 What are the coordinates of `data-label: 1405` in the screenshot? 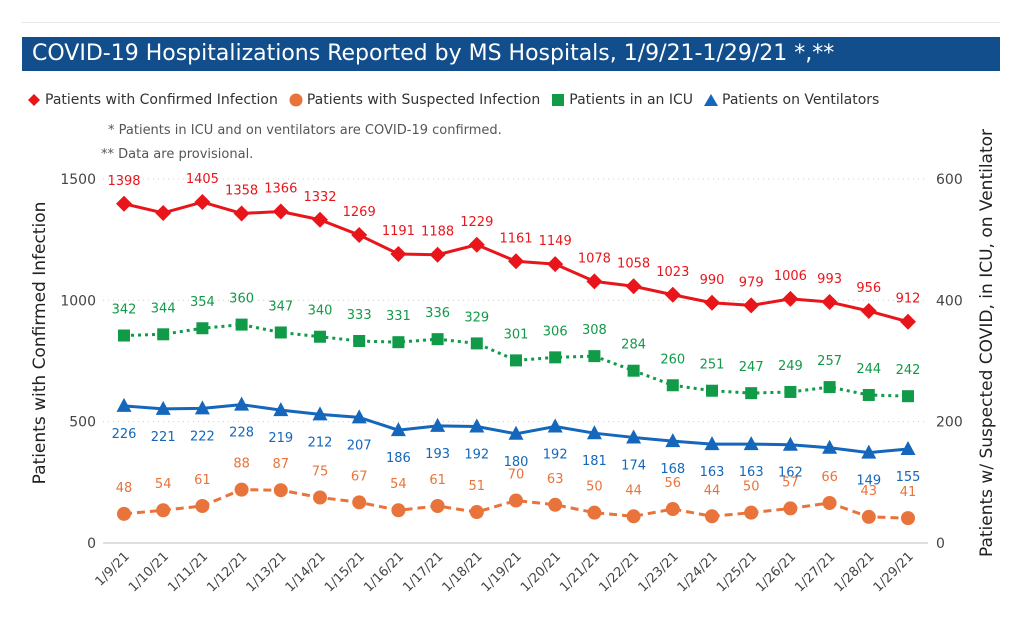 It's located at (202, 179).